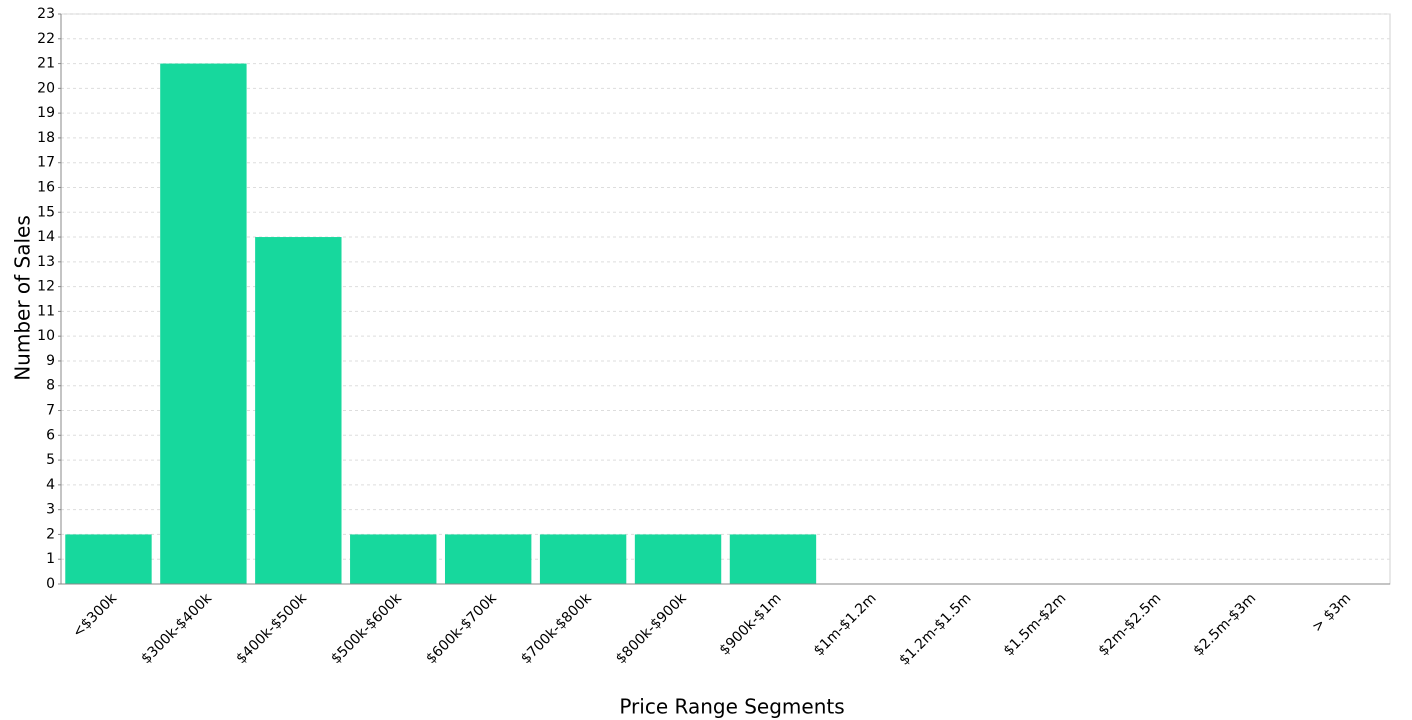  I want to click on y-tick-label: 17, so click(46, 163).